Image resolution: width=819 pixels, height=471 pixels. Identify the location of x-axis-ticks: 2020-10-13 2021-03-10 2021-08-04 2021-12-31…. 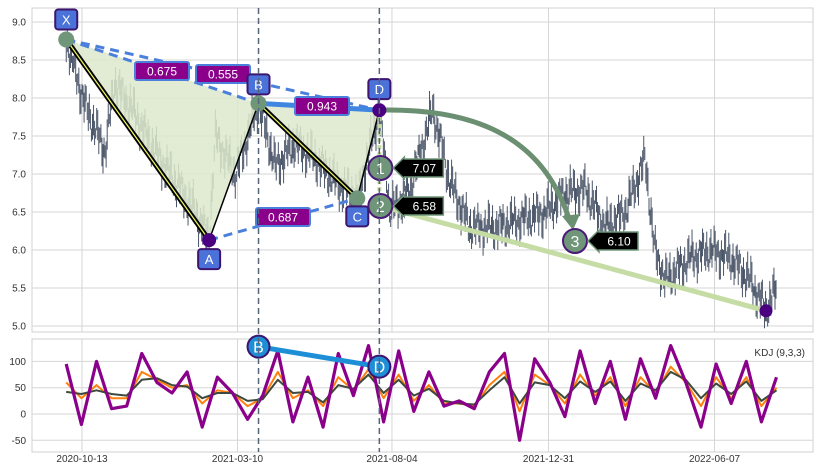
(398, 459).